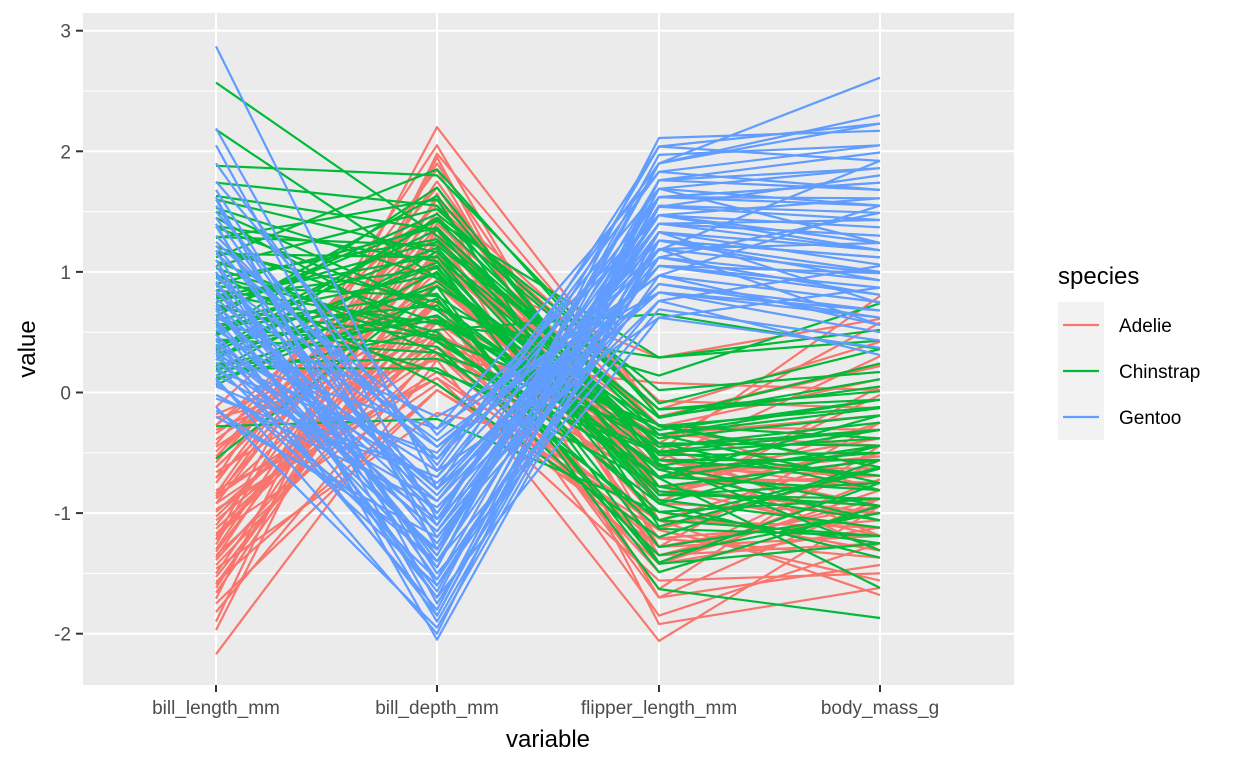 The image size is (1248, 768). What do you see at coordinates (1098, 276) in the screenshot?
I see `legend-title: species` at bounding box center [1098, 276].